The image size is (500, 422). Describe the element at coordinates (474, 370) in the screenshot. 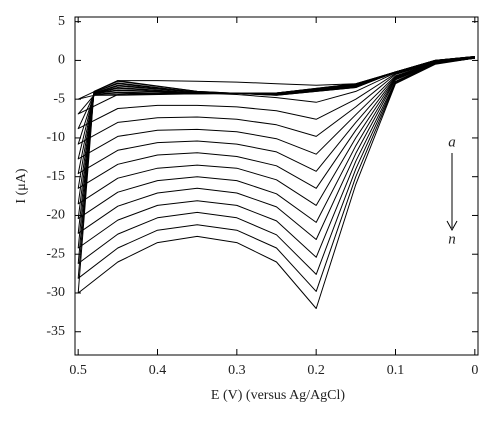

I see `x-tick-label: 0` at that location.